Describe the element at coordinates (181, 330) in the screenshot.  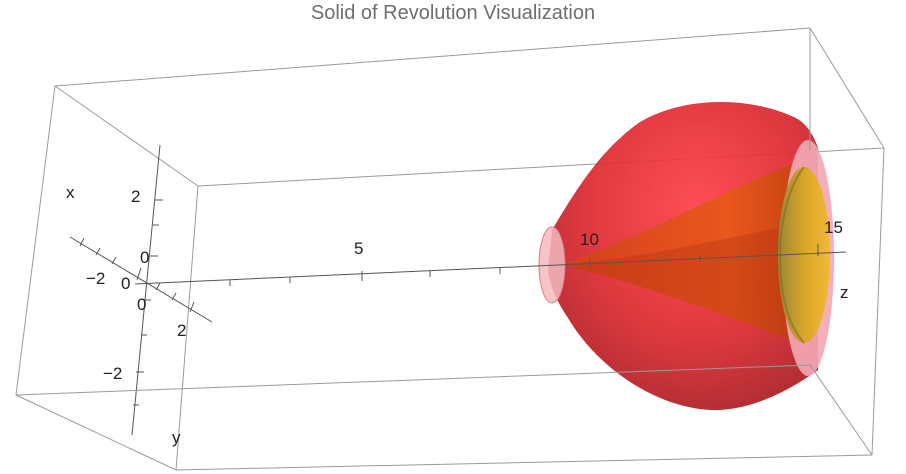
I see `y-tick-label-right: 2` at that location.